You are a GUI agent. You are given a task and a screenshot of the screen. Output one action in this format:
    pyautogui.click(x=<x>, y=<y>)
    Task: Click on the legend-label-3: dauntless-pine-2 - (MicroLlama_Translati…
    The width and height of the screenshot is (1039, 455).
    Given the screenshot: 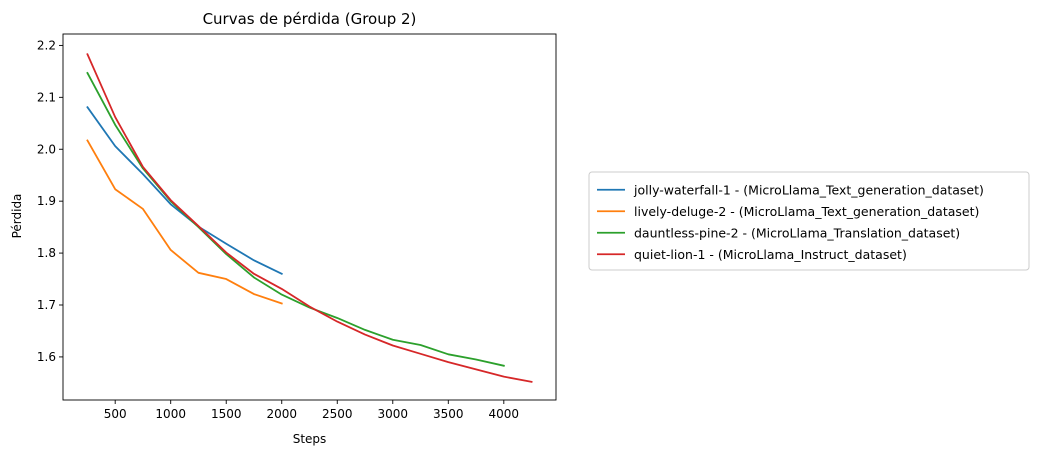 What is the action you would take?
    pyautogui.click(x=797, y=232)
    